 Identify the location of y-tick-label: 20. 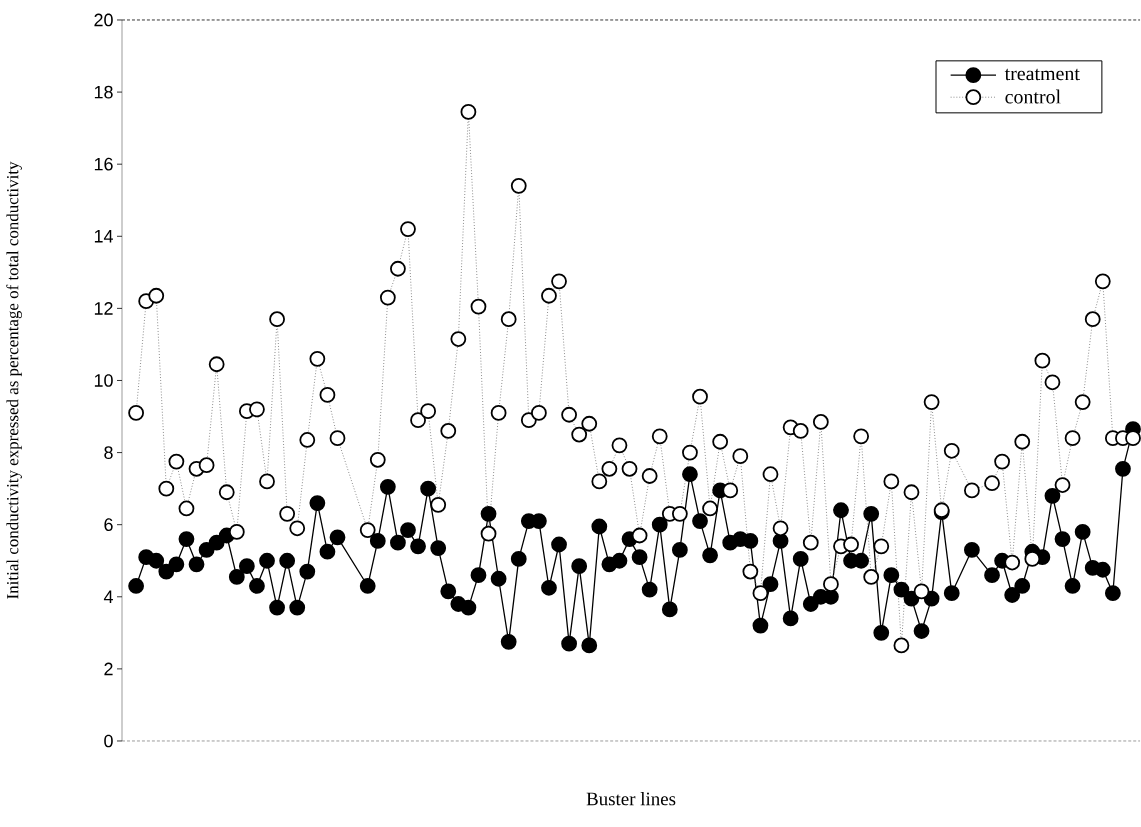
(103, 20).